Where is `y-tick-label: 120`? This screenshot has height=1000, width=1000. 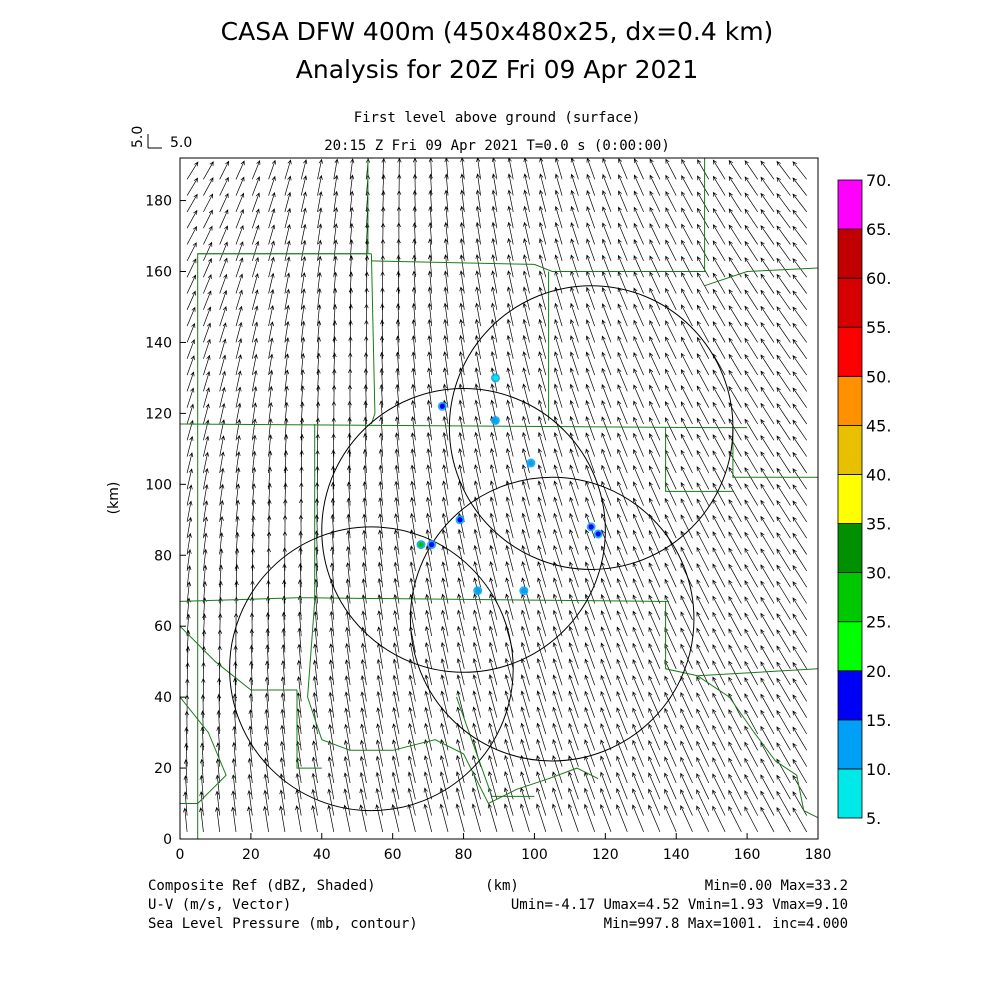 y-tick-label: 120 is located at coordinates (158, 414).